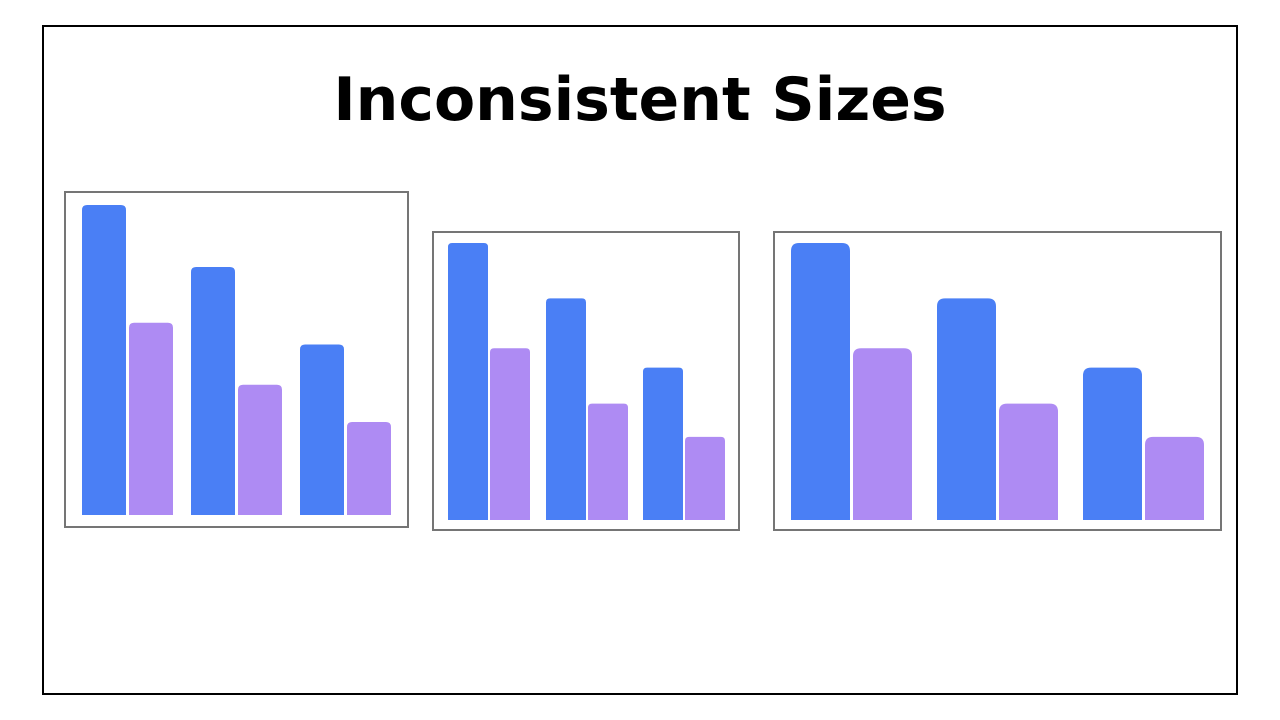 This screenshot has height=720, width=1280. I want to click on bar-chart1-group1-series2, so click(151, 418).